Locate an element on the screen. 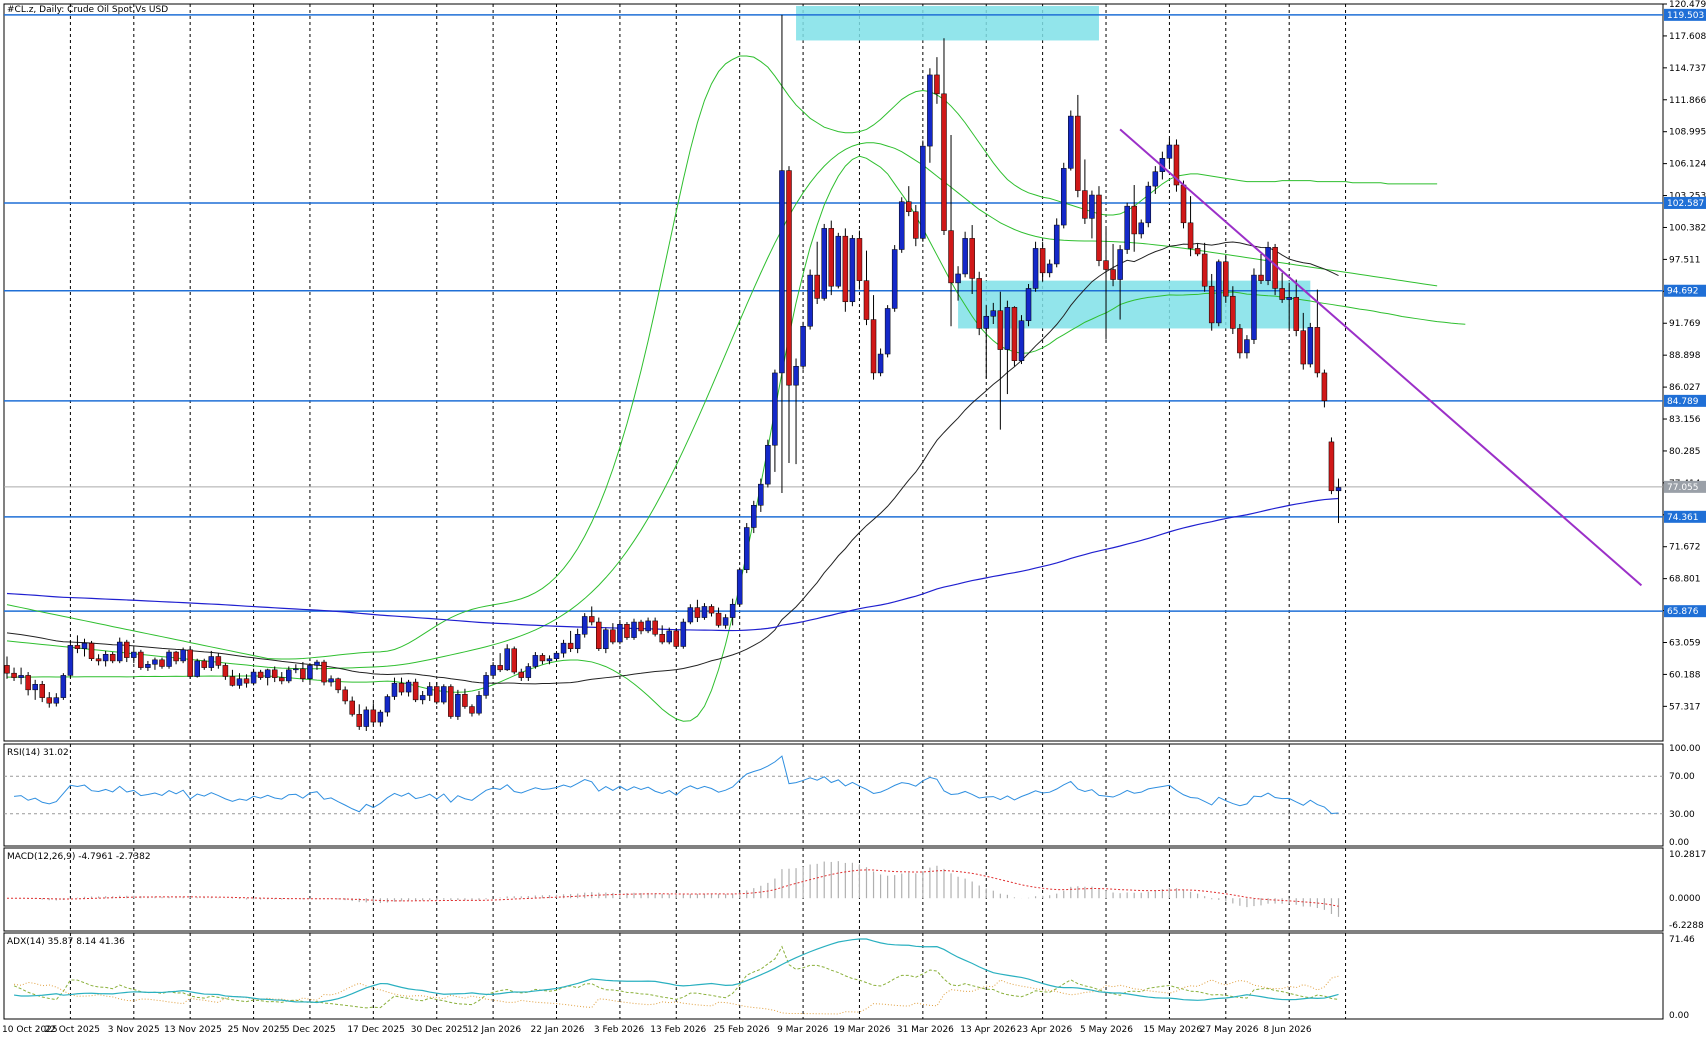 The image size is (1707, 1041). level-tag-box is located at coordinates (1685, 290).